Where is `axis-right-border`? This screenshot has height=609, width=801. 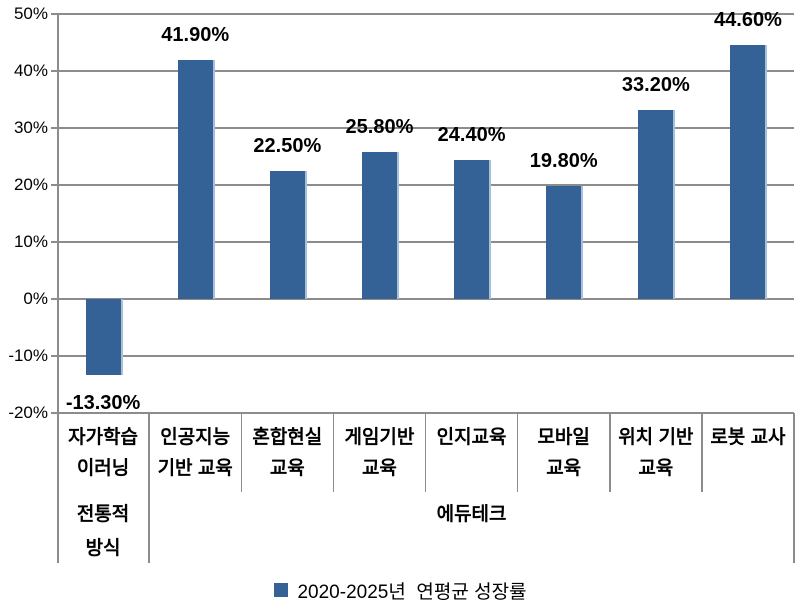
axis-right-border is located at coordinates (794, 488).